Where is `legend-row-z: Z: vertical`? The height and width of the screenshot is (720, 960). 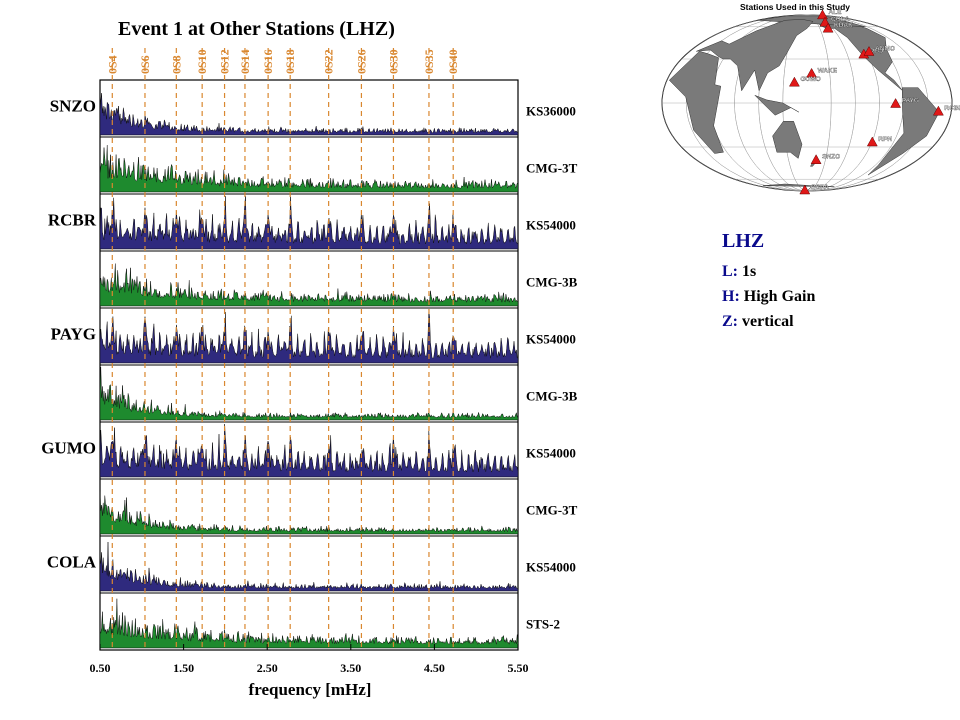 legend-row-z: Z: vertical is located at coordinates (768, 321).